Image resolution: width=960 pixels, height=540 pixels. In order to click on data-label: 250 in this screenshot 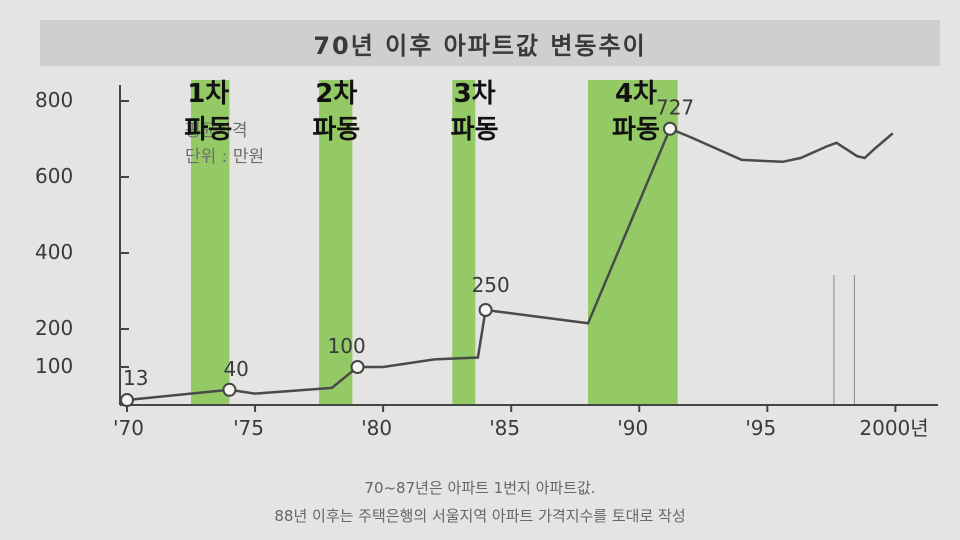, I will do `click(491, 285)`.